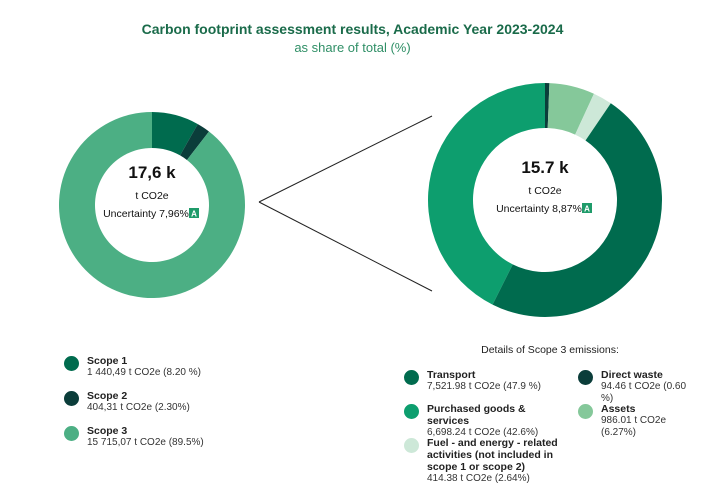  I want to click on legend-name: Scope 2, so click(107, 396).